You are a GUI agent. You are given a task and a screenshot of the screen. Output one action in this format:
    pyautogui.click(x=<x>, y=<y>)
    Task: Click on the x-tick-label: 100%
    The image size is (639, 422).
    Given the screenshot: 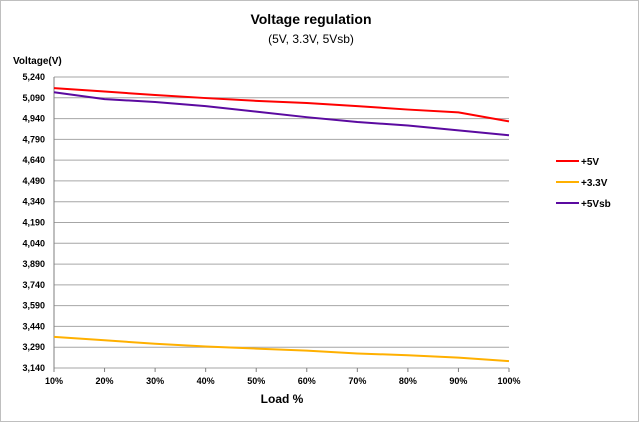 What is the action you would take?
    pyautogui.click(x=508, y=381)
    